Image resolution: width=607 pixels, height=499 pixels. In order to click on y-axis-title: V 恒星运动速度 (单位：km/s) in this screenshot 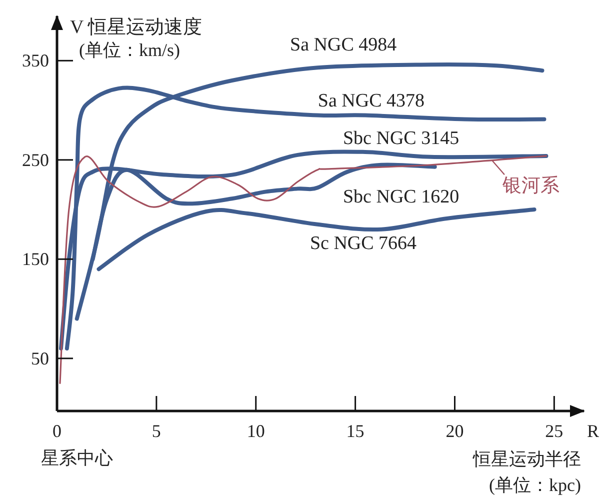, I will do `click(136, 38)`.